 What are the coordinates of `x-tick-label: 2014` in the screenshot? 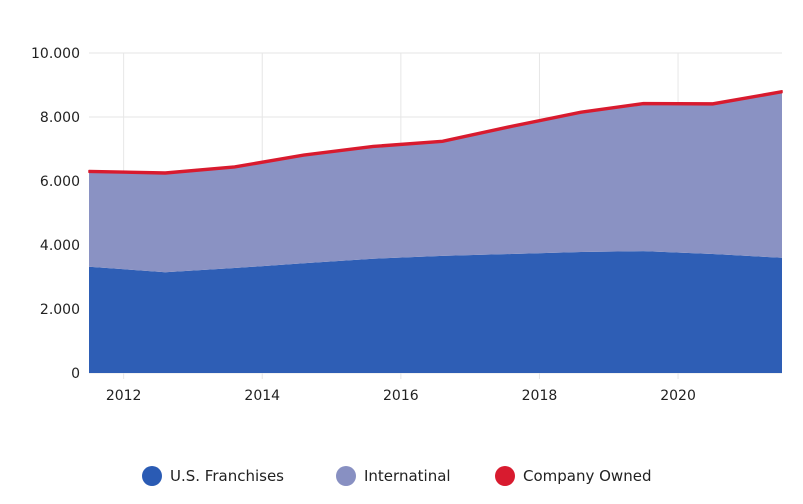 It's located at (262, 396).